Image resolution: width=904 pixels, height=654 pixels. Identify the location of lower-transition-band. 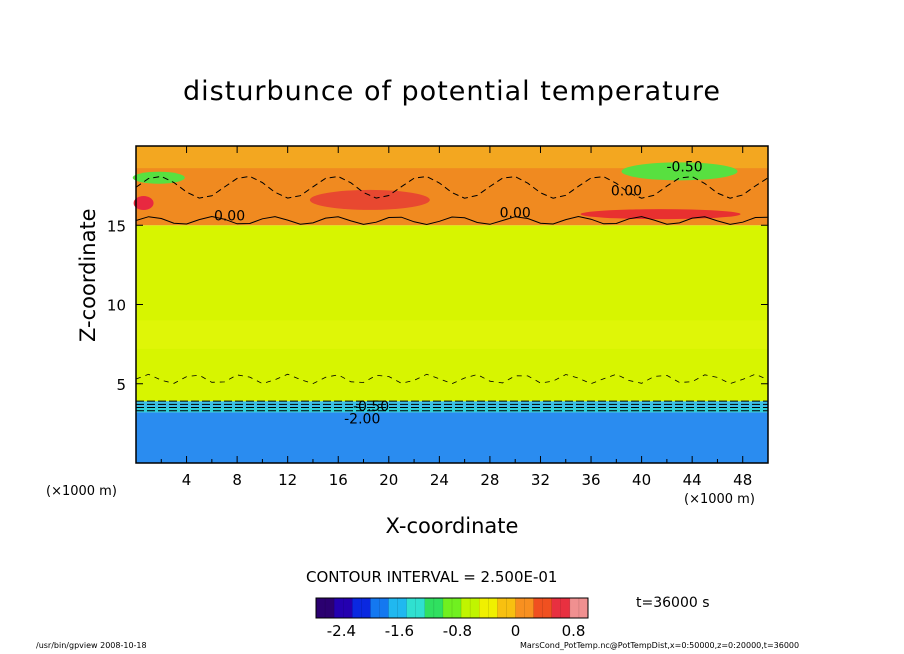
(452, 410).